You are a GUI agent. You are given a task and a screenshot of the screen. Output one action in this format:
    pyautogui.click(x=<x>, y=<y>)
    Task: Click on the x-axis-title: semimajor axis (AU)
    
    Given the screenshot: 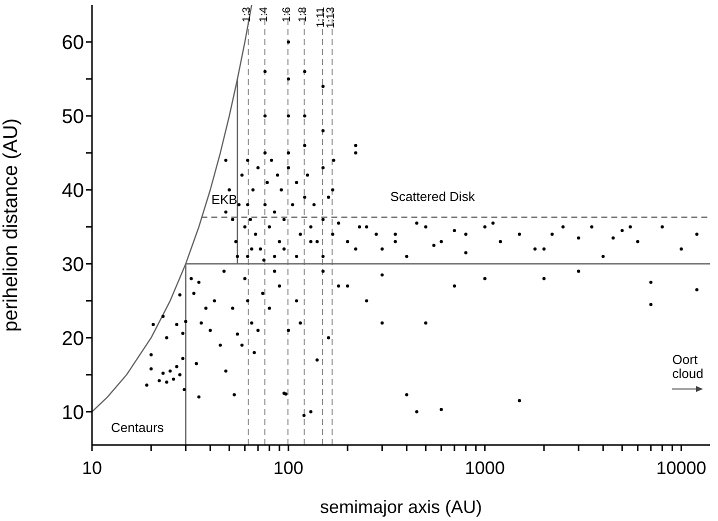 What is the action you would take?
    pyautogui.click(x=401, y=507)
    